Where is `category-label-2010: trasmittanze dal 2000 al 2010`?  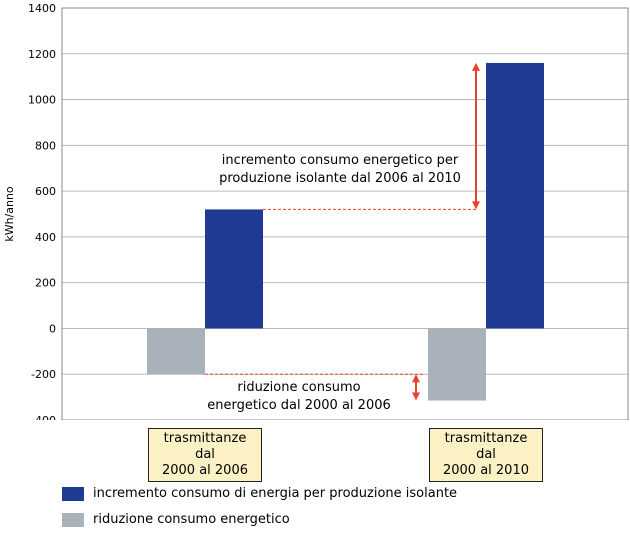
category-label-2010: trasmittanze dal 2000 al 2010 is located at coordinates (486, 455).